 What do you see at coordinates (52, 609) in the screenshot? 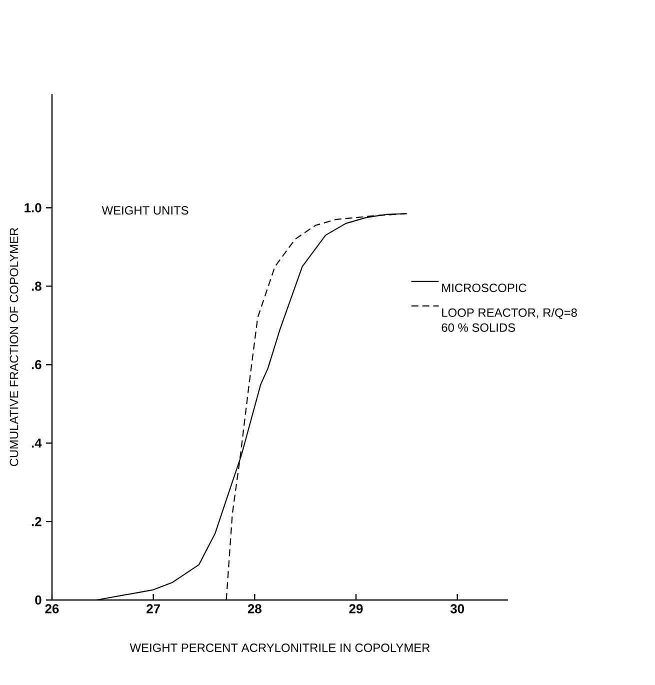
I see `x-tick-label: 26` at bounding box center [52, 609].